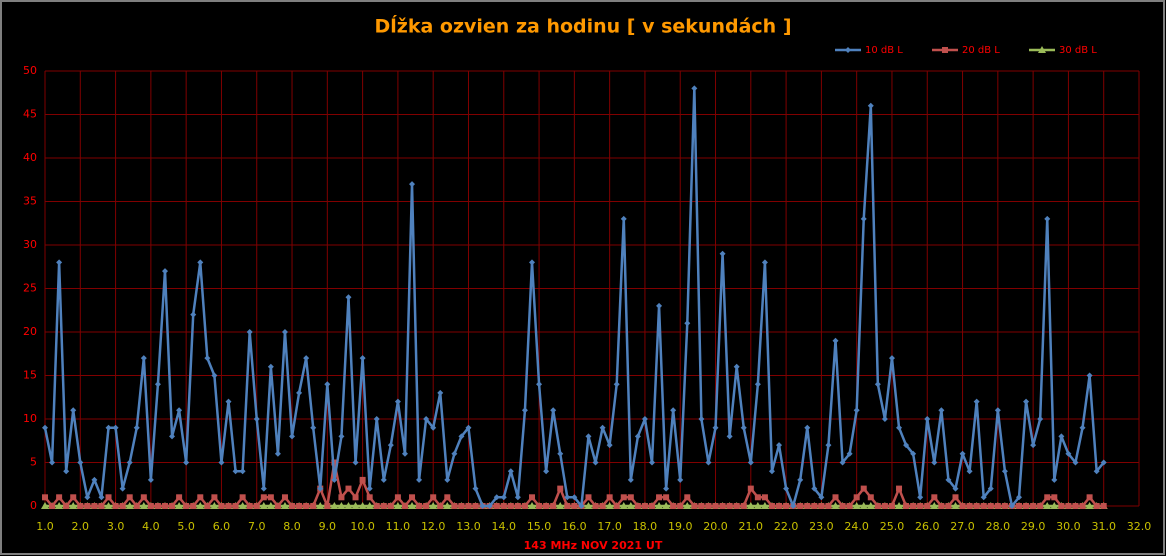 The image size is (1166, 556). I want to click on x-tick-label: 25.0, so click(892, 526).